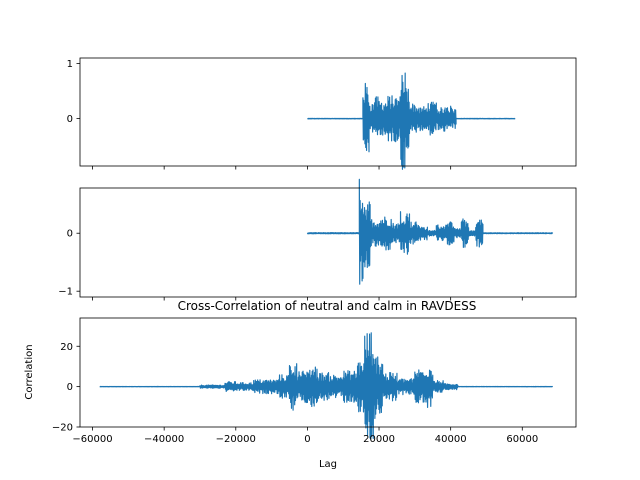 Image resolution: width=640 pixels, height=480 pixels. What do you see at coordinates (70, 387) in the screenshot?
I see `panel-3-y-tick-label: 0` at bounding box center [70, 387].